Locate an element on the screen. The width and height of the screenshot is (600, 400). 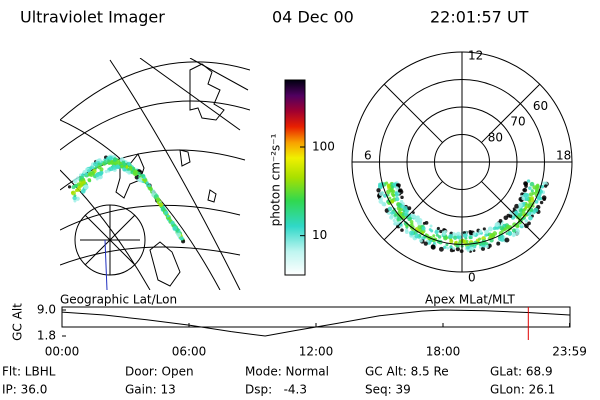
x-tick-label: 18:00 is located at coordinates (443, 352).